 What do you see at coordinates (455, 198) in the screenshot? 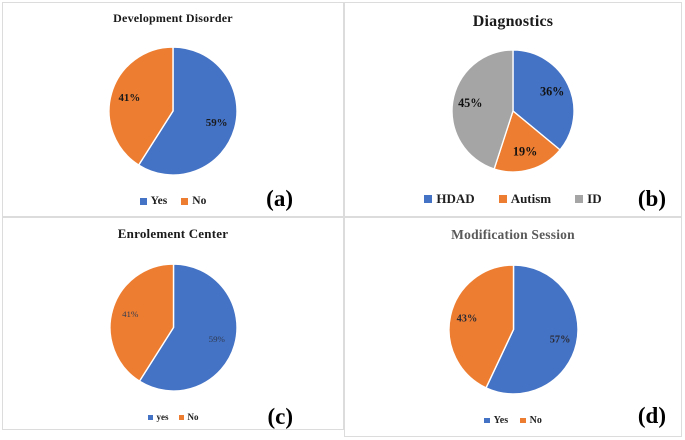
I see `legend-label: HDAD` at bounding box center [455, 198].